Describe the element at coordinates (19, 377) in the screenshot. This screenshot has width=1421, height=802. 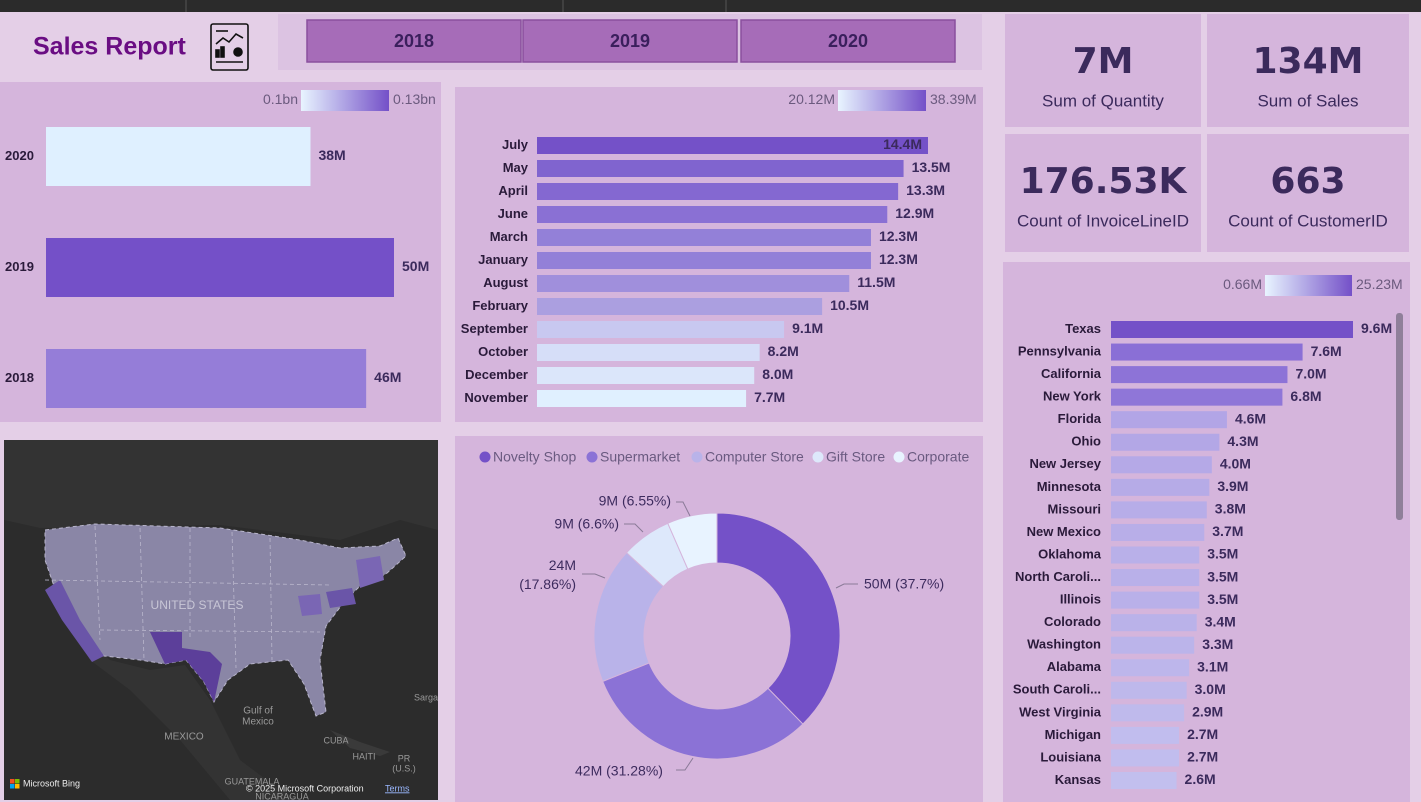
I see `category-label: 2018` at that location.